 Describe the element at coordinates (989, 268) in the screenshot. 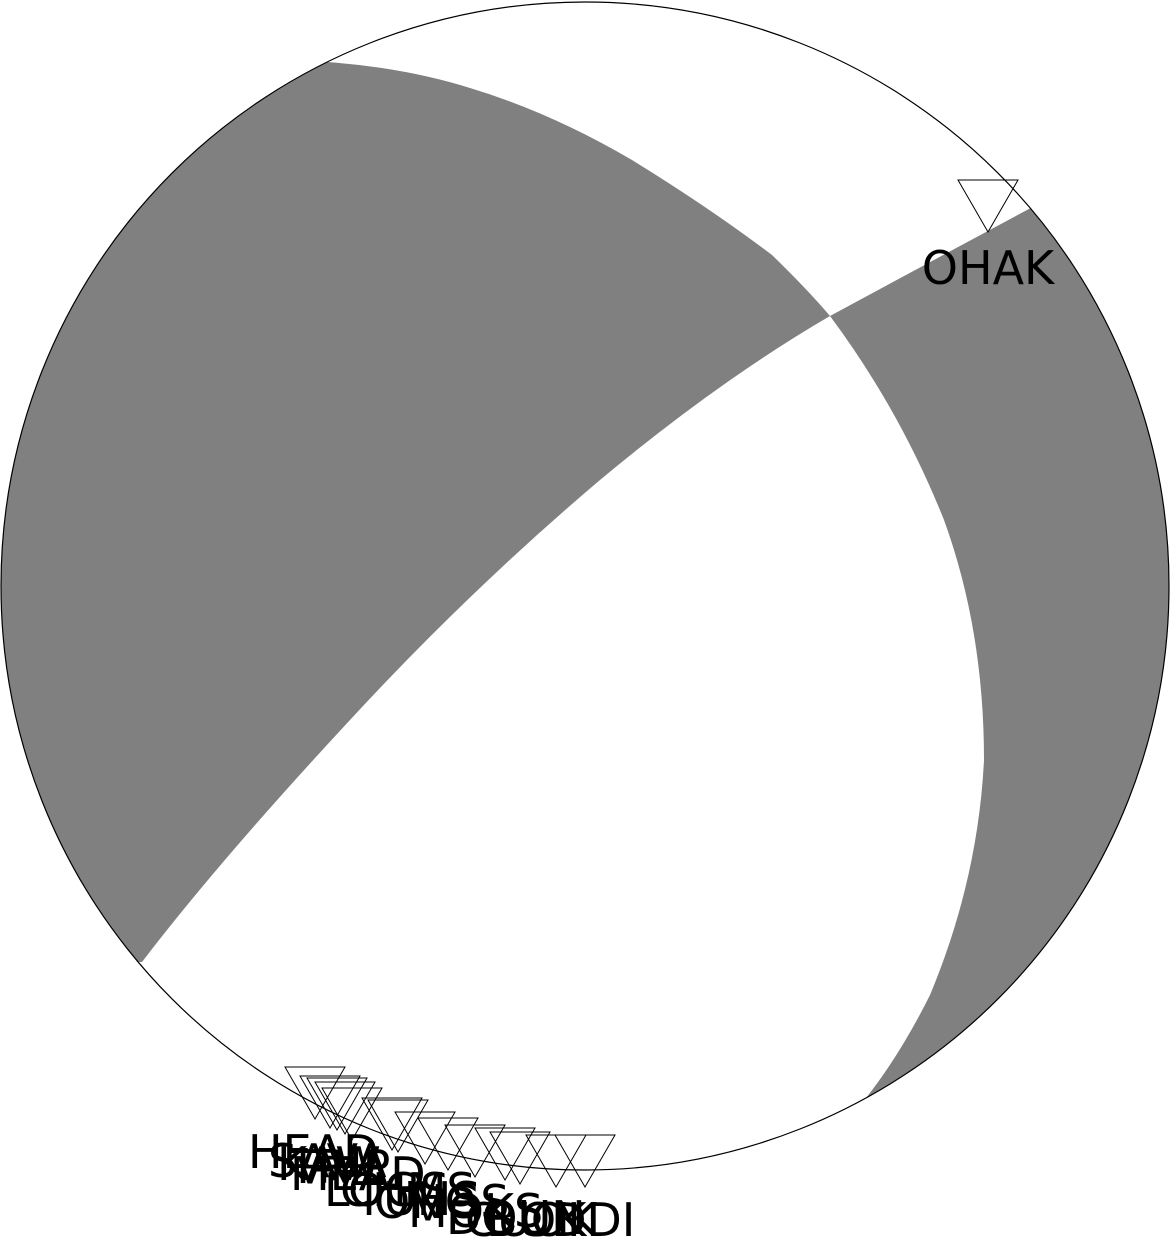

I see `station-label: OHAK` at that location.